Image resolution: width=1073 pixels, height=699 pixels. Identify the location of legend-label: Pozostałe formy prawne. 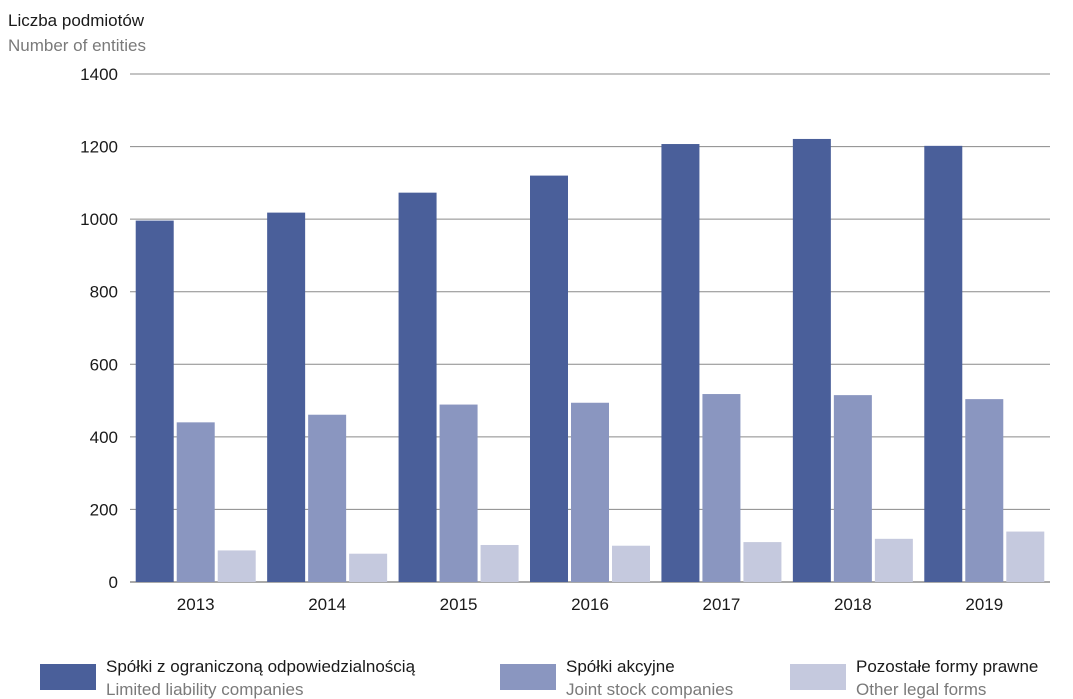
(947, 666).